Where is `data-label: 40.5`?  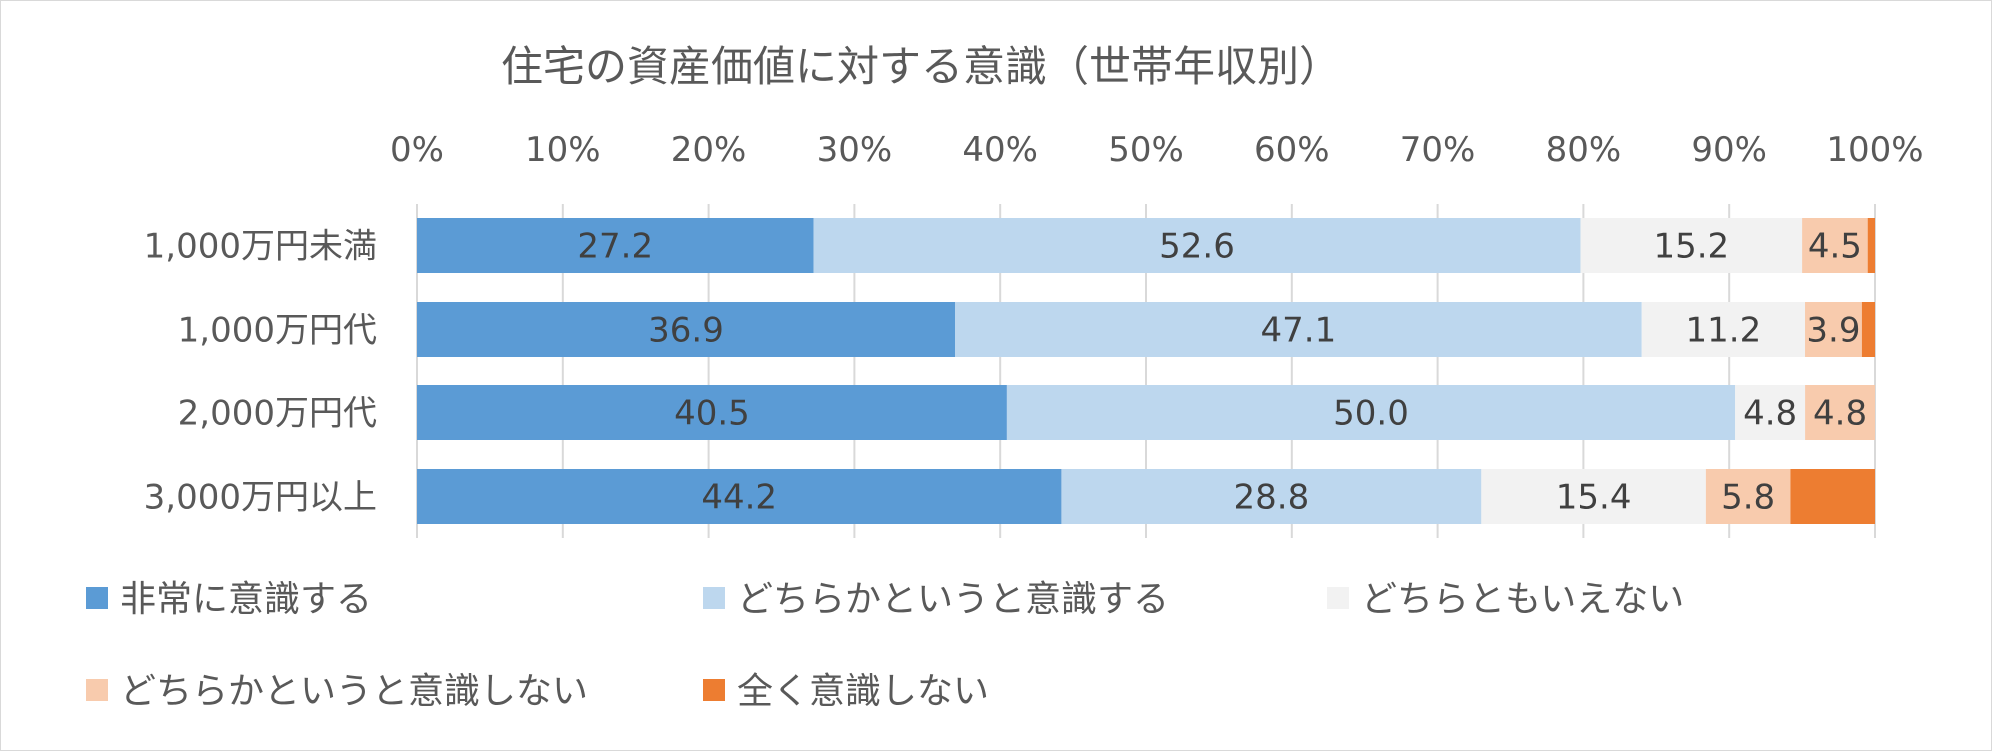
data-label: 40.5 is located at coordinates (712, 414).